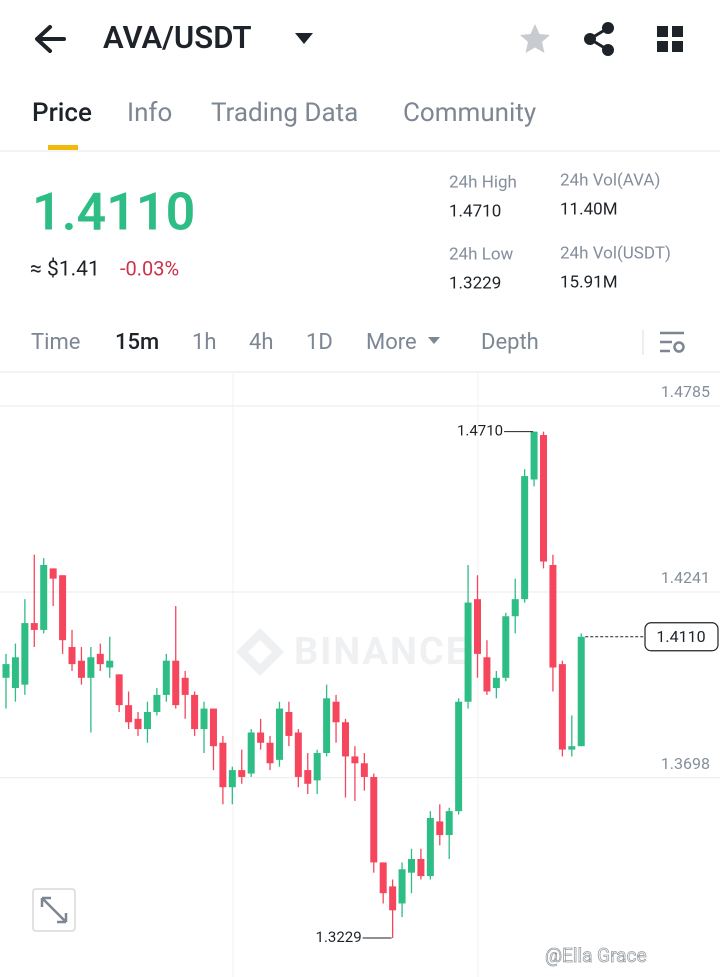 The height and width of the screenshot is (977, 720). I want to click on menu-grid-icon, so click(670, 39).